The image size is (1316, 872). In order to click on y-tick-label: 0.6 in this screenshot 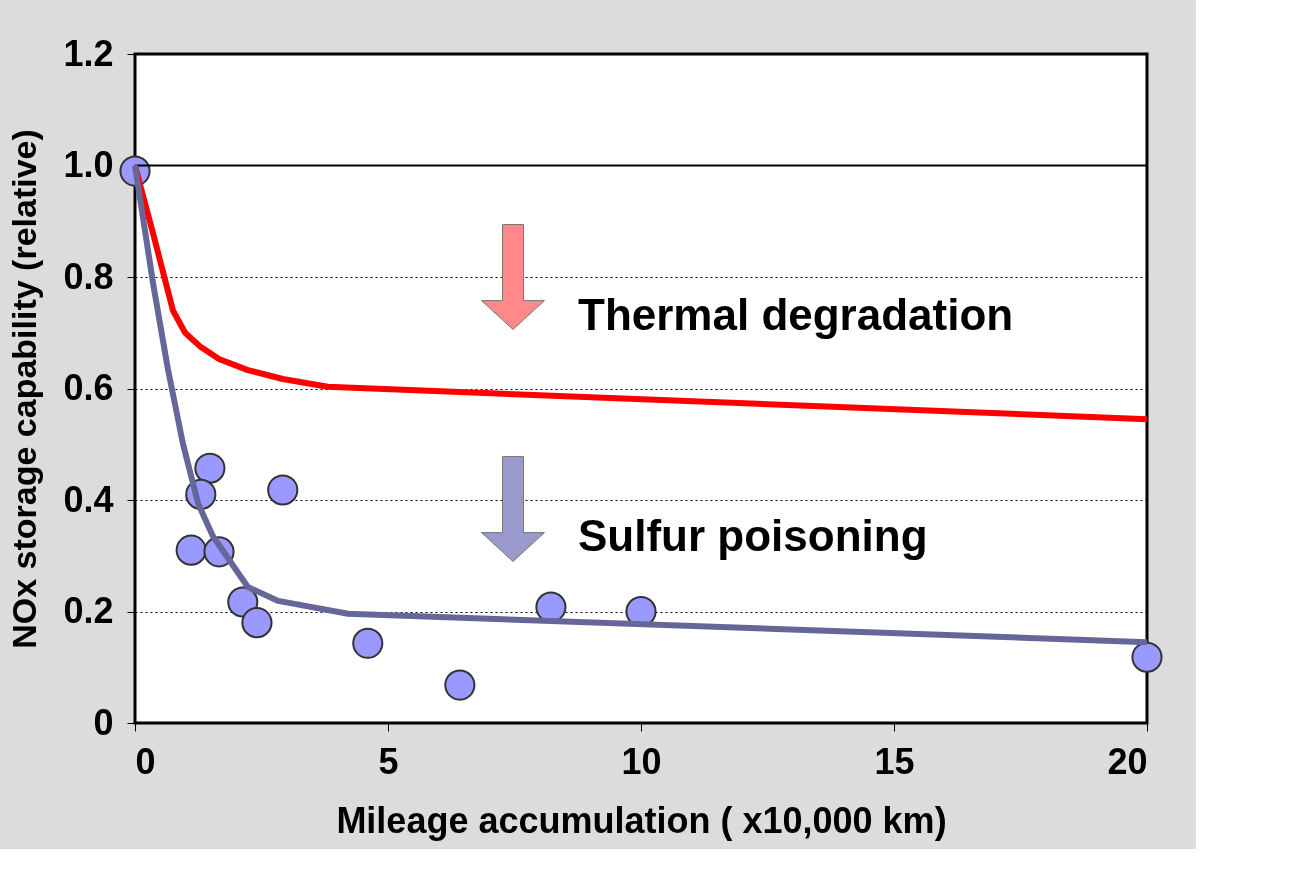, I will do `click(88, 387)`.